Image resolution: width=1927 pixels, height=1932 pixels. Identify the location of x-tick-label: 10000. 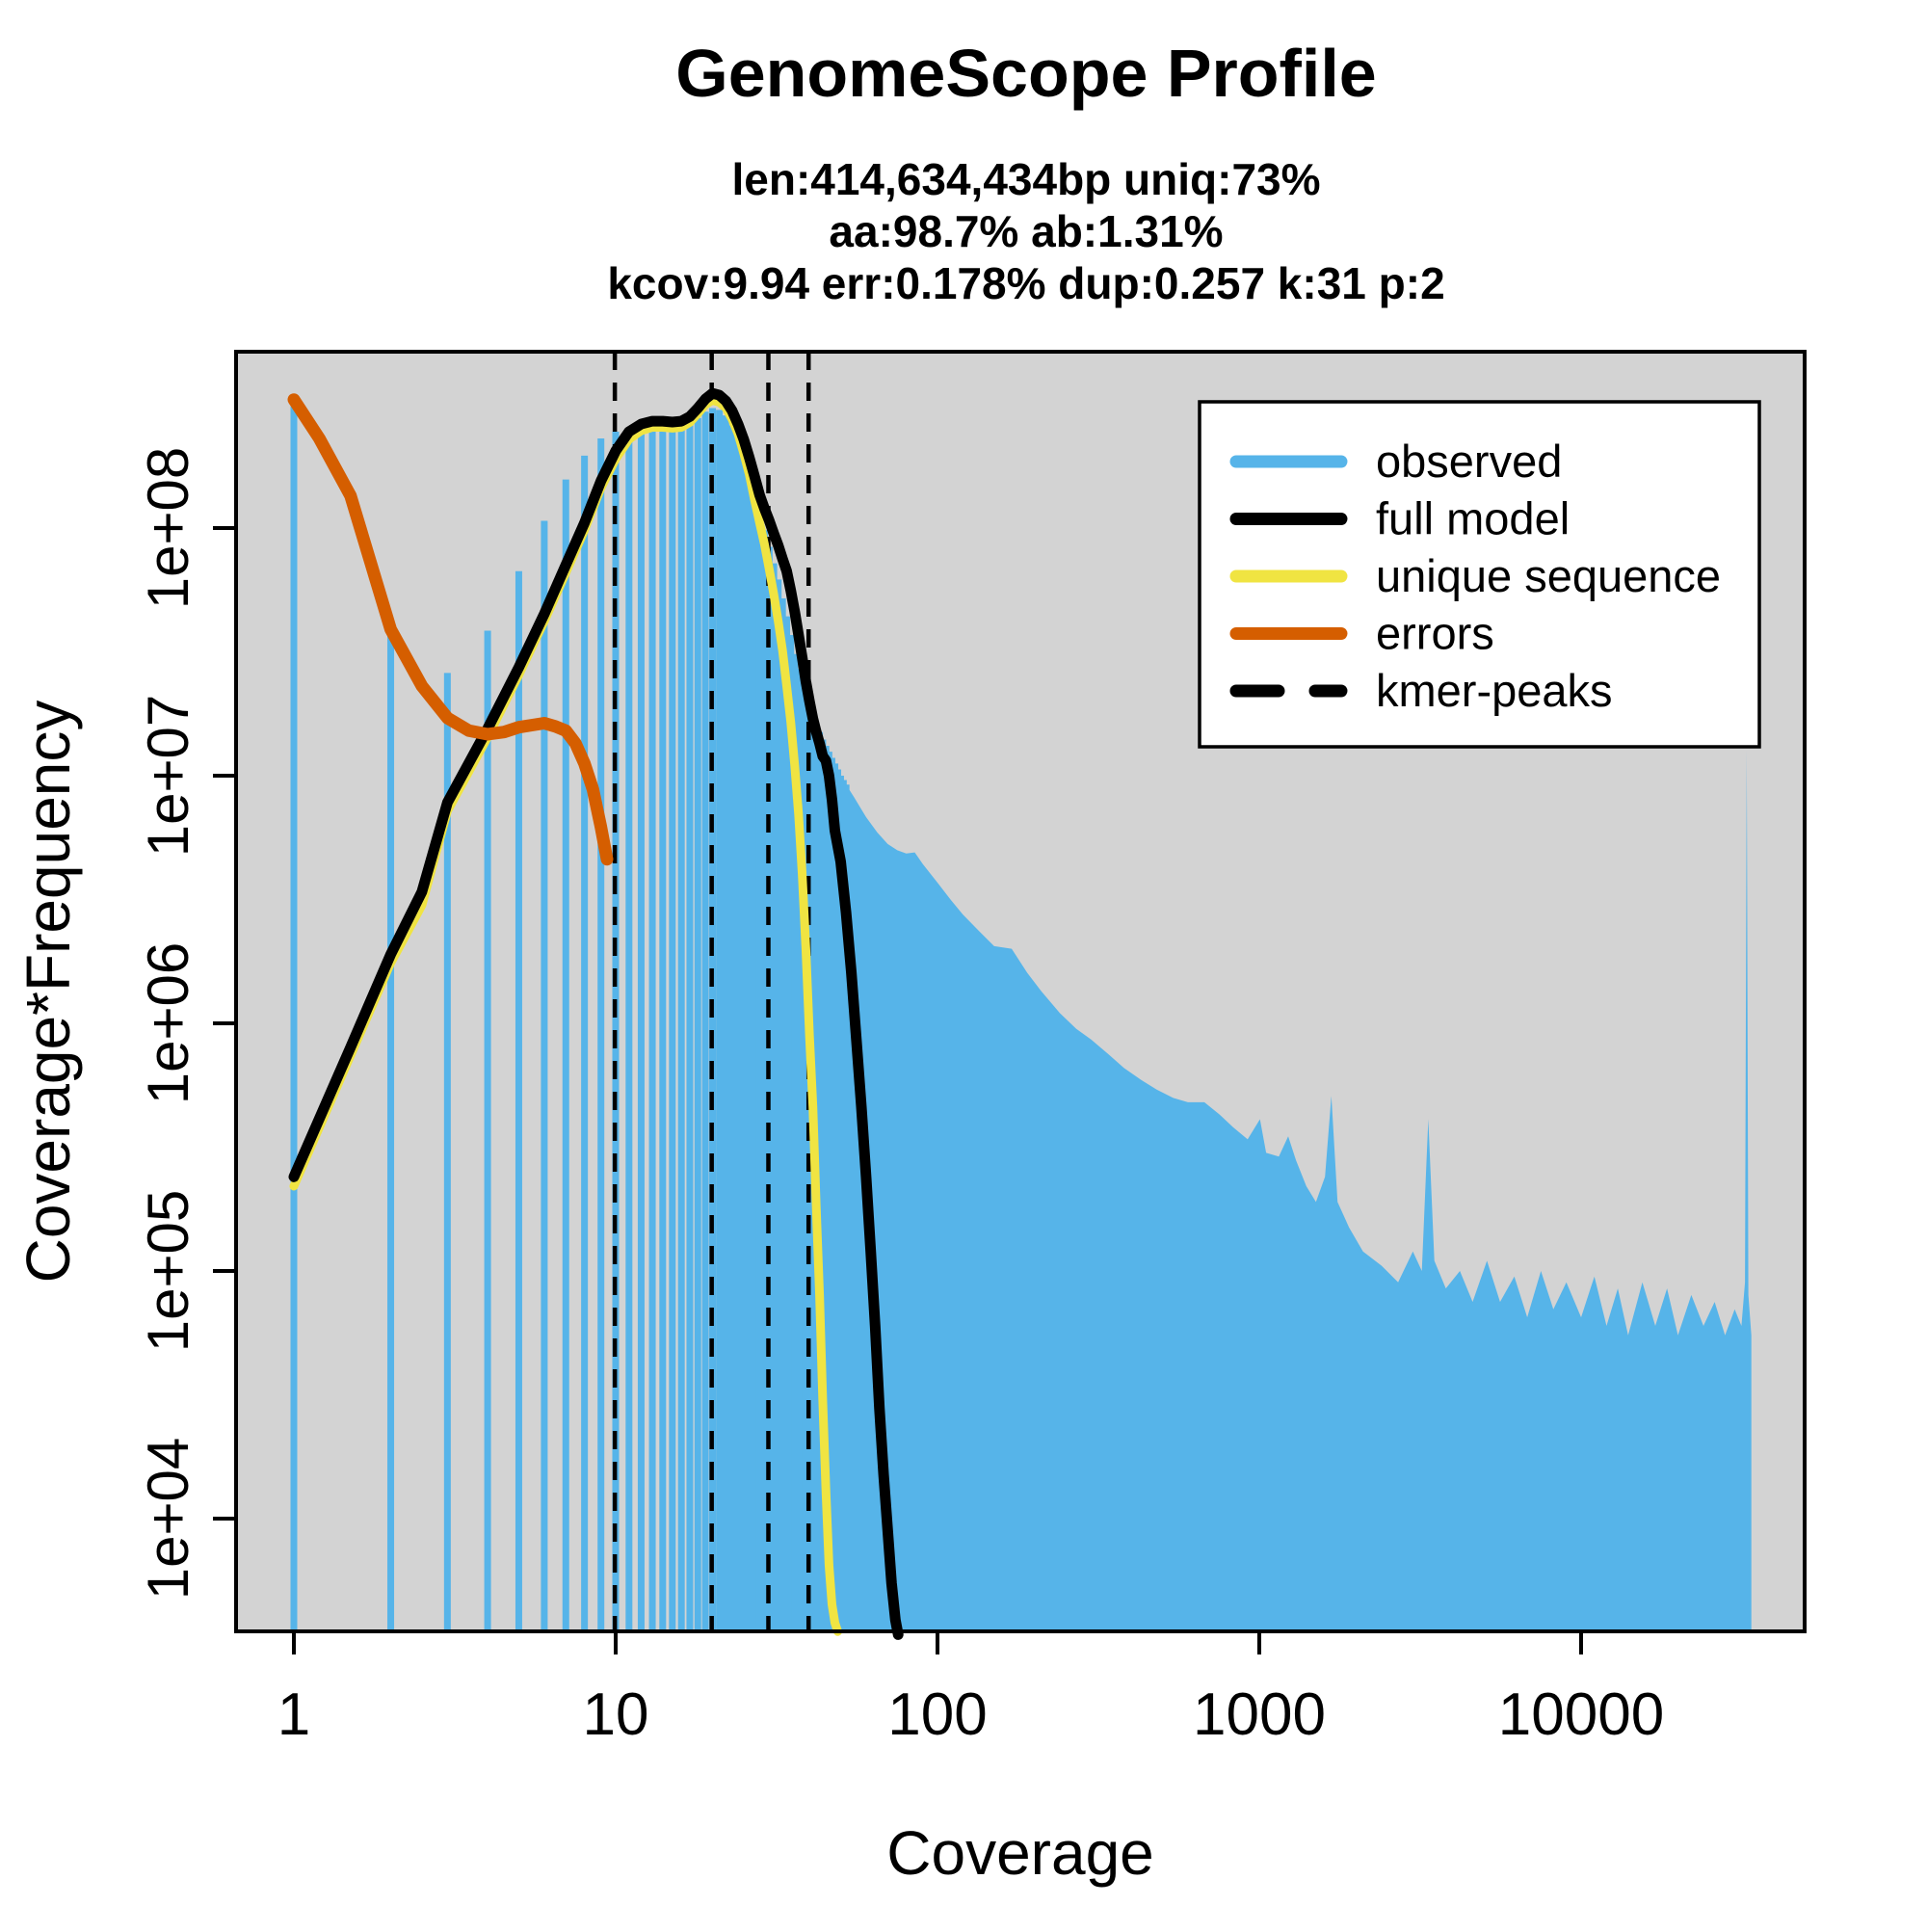
(1581, 1714).